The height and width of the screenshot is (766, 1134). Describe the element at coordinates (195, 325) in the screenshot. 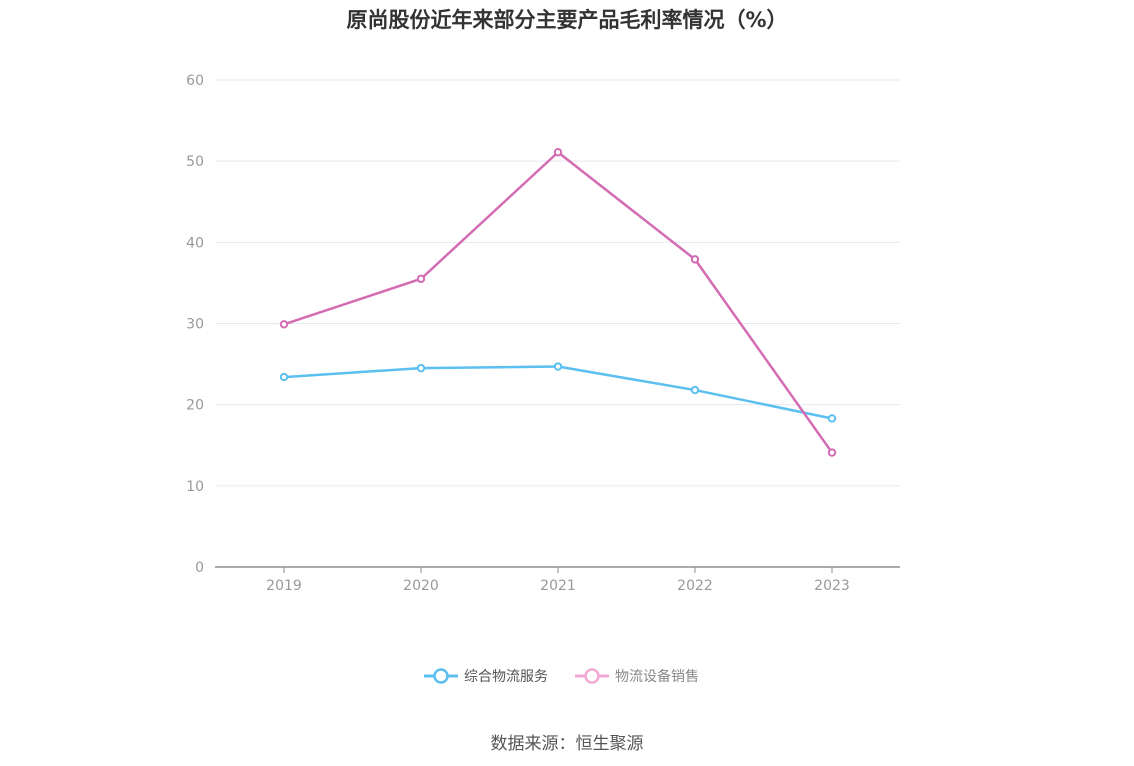

I see `y-tick-label: 30` at that location.